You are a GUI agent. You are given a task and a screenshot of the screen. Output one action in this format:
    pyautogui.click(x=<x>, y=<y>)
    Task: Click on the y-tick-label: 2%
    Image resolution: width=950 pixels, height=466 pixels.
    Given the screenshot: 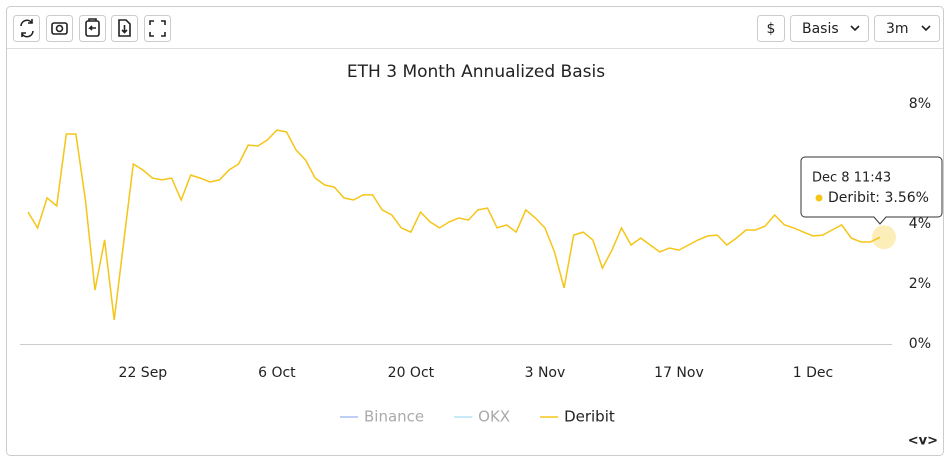 What is the action you would take?
    pyautogui.click(x=920, y=284)
    